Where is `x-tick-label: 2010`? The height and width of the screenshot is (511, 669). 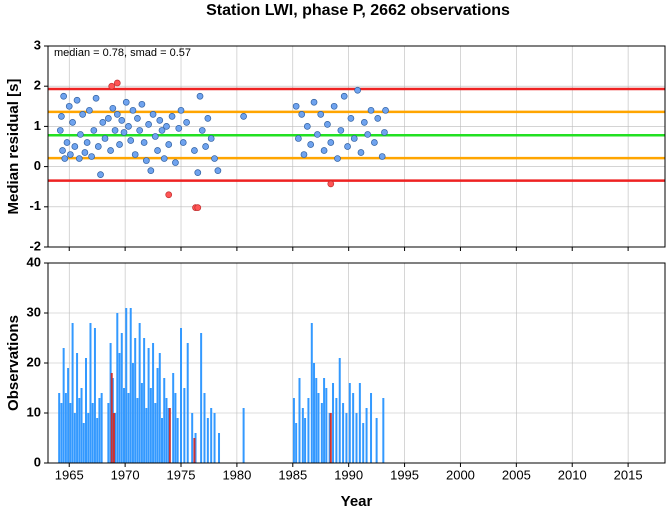
x-tick-label: 2010 is located at coordinates (572, 474).